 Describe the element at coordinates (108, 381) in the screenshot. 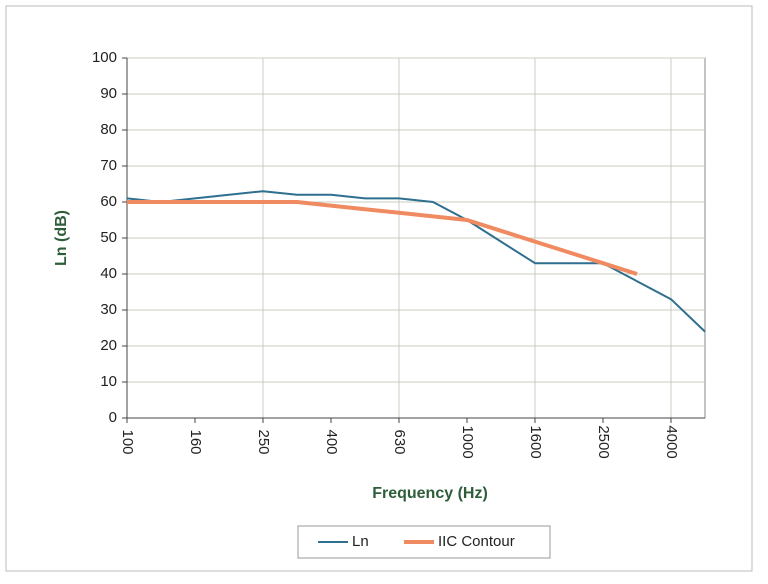

I see `y-tick-label: 10` at that location.